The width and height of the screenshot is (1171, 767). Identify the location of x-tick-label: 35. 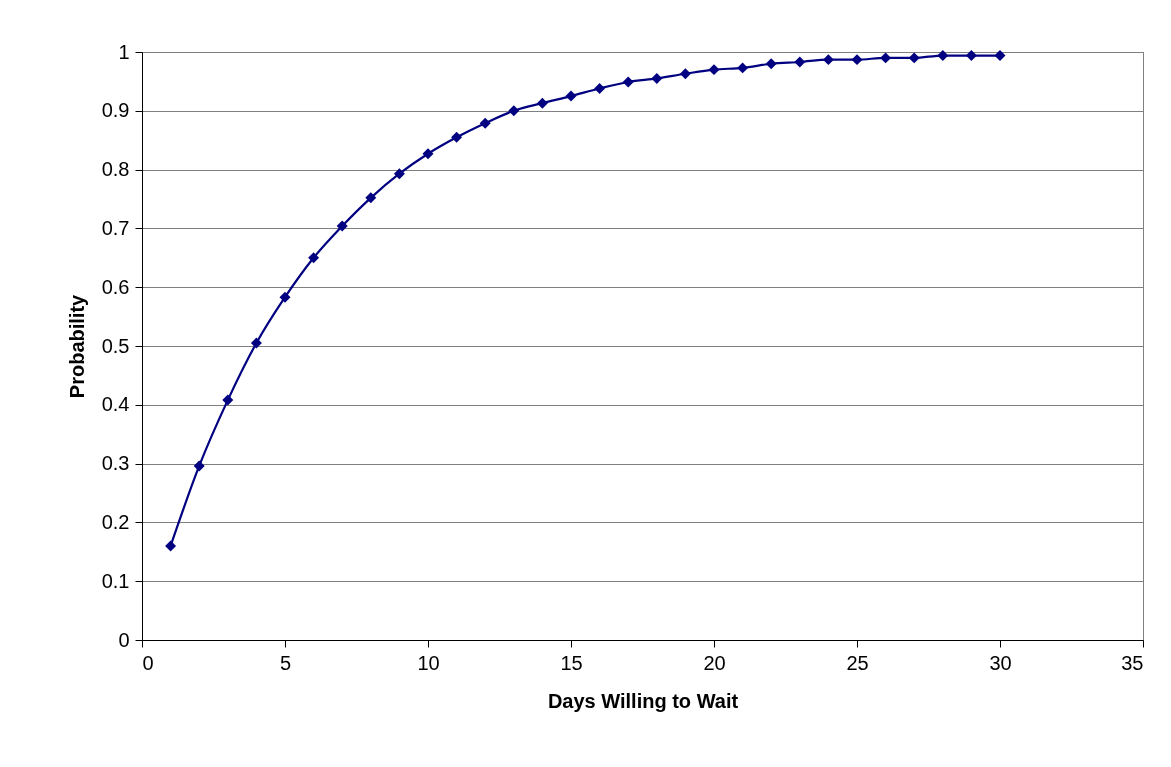
(1132, 662).